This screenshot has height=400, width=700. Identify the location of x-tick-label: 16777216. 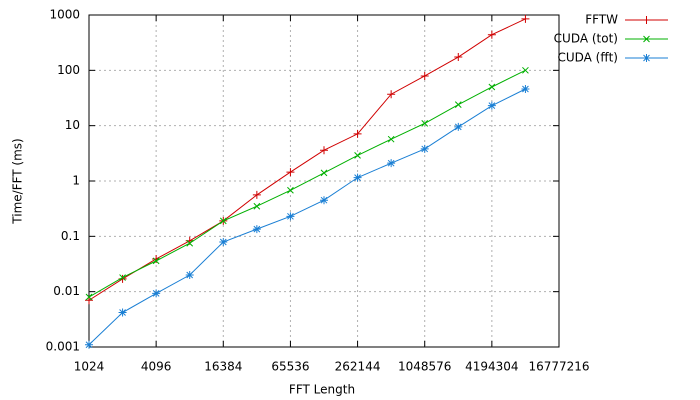
(558, 367).